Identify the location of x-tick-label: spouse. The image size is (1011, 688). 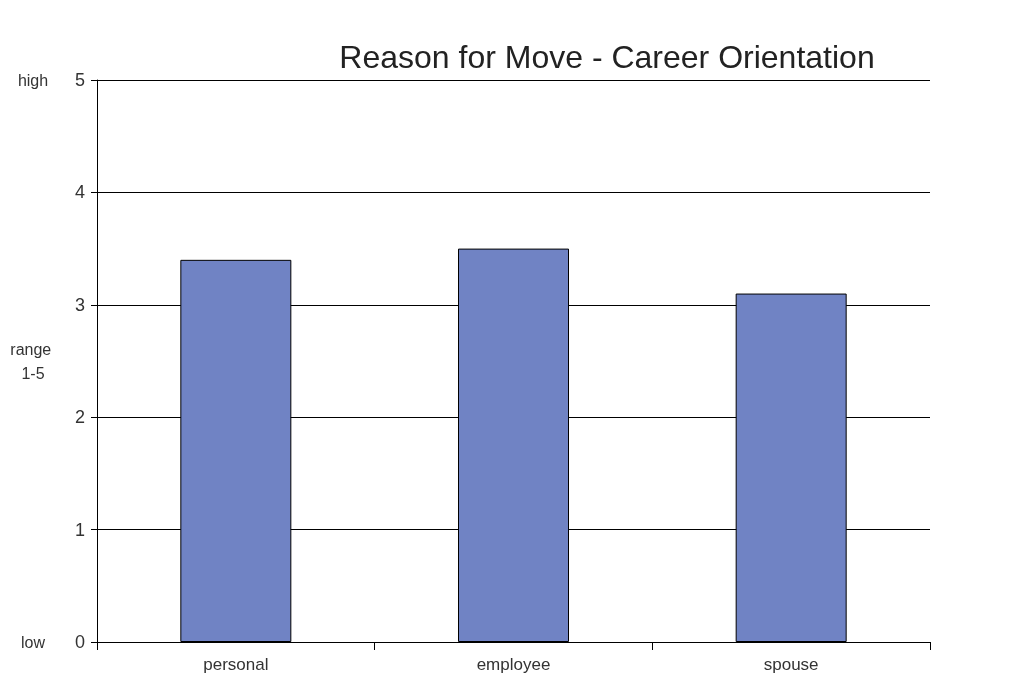
(791, 664).